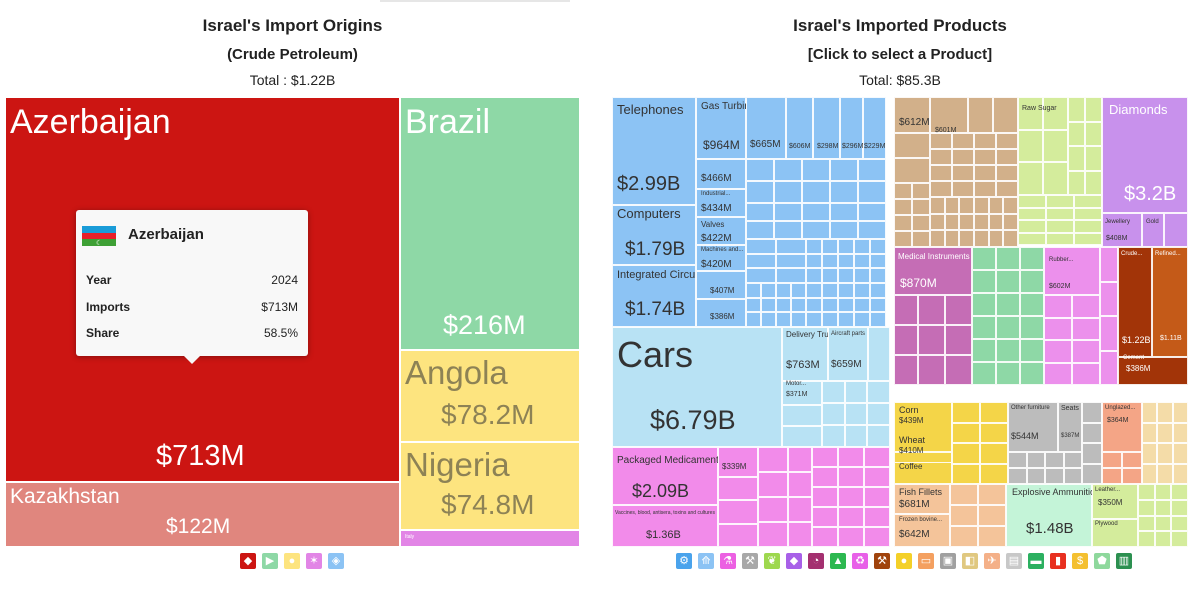 This screenshot has width=1199, height=609. Describe the element at coordinates (314, 561) in the screenshot. I see `star-icon: ✶` at that location.